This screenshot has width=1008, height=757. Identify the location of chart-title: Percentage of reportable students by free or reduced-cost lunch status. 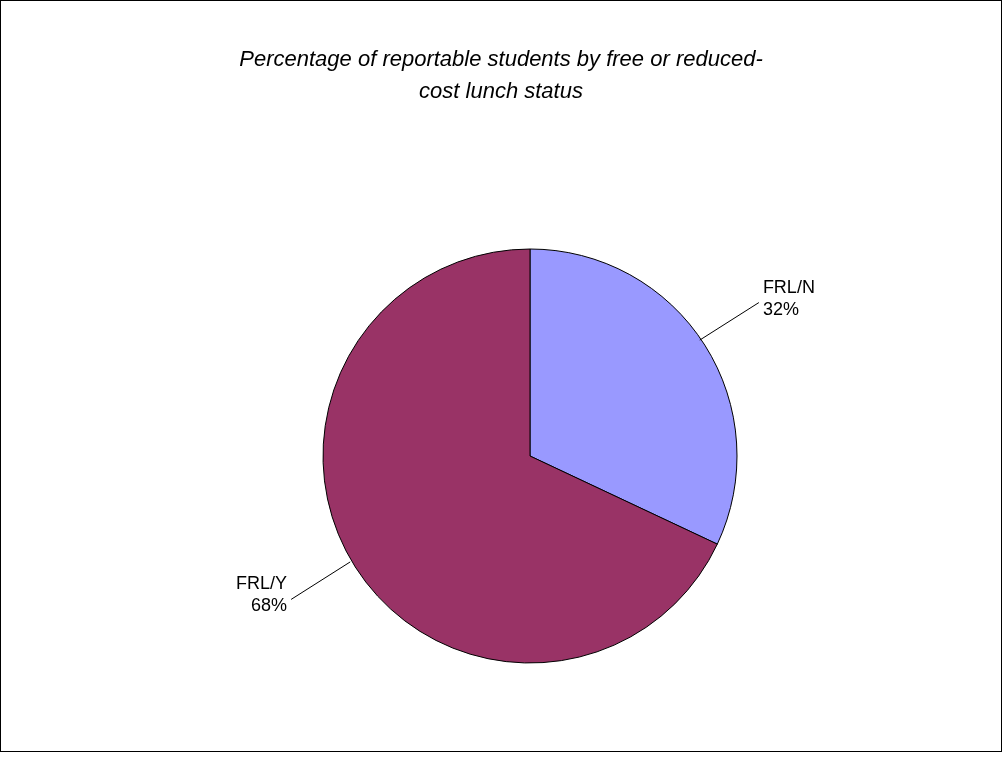
(501, 75).